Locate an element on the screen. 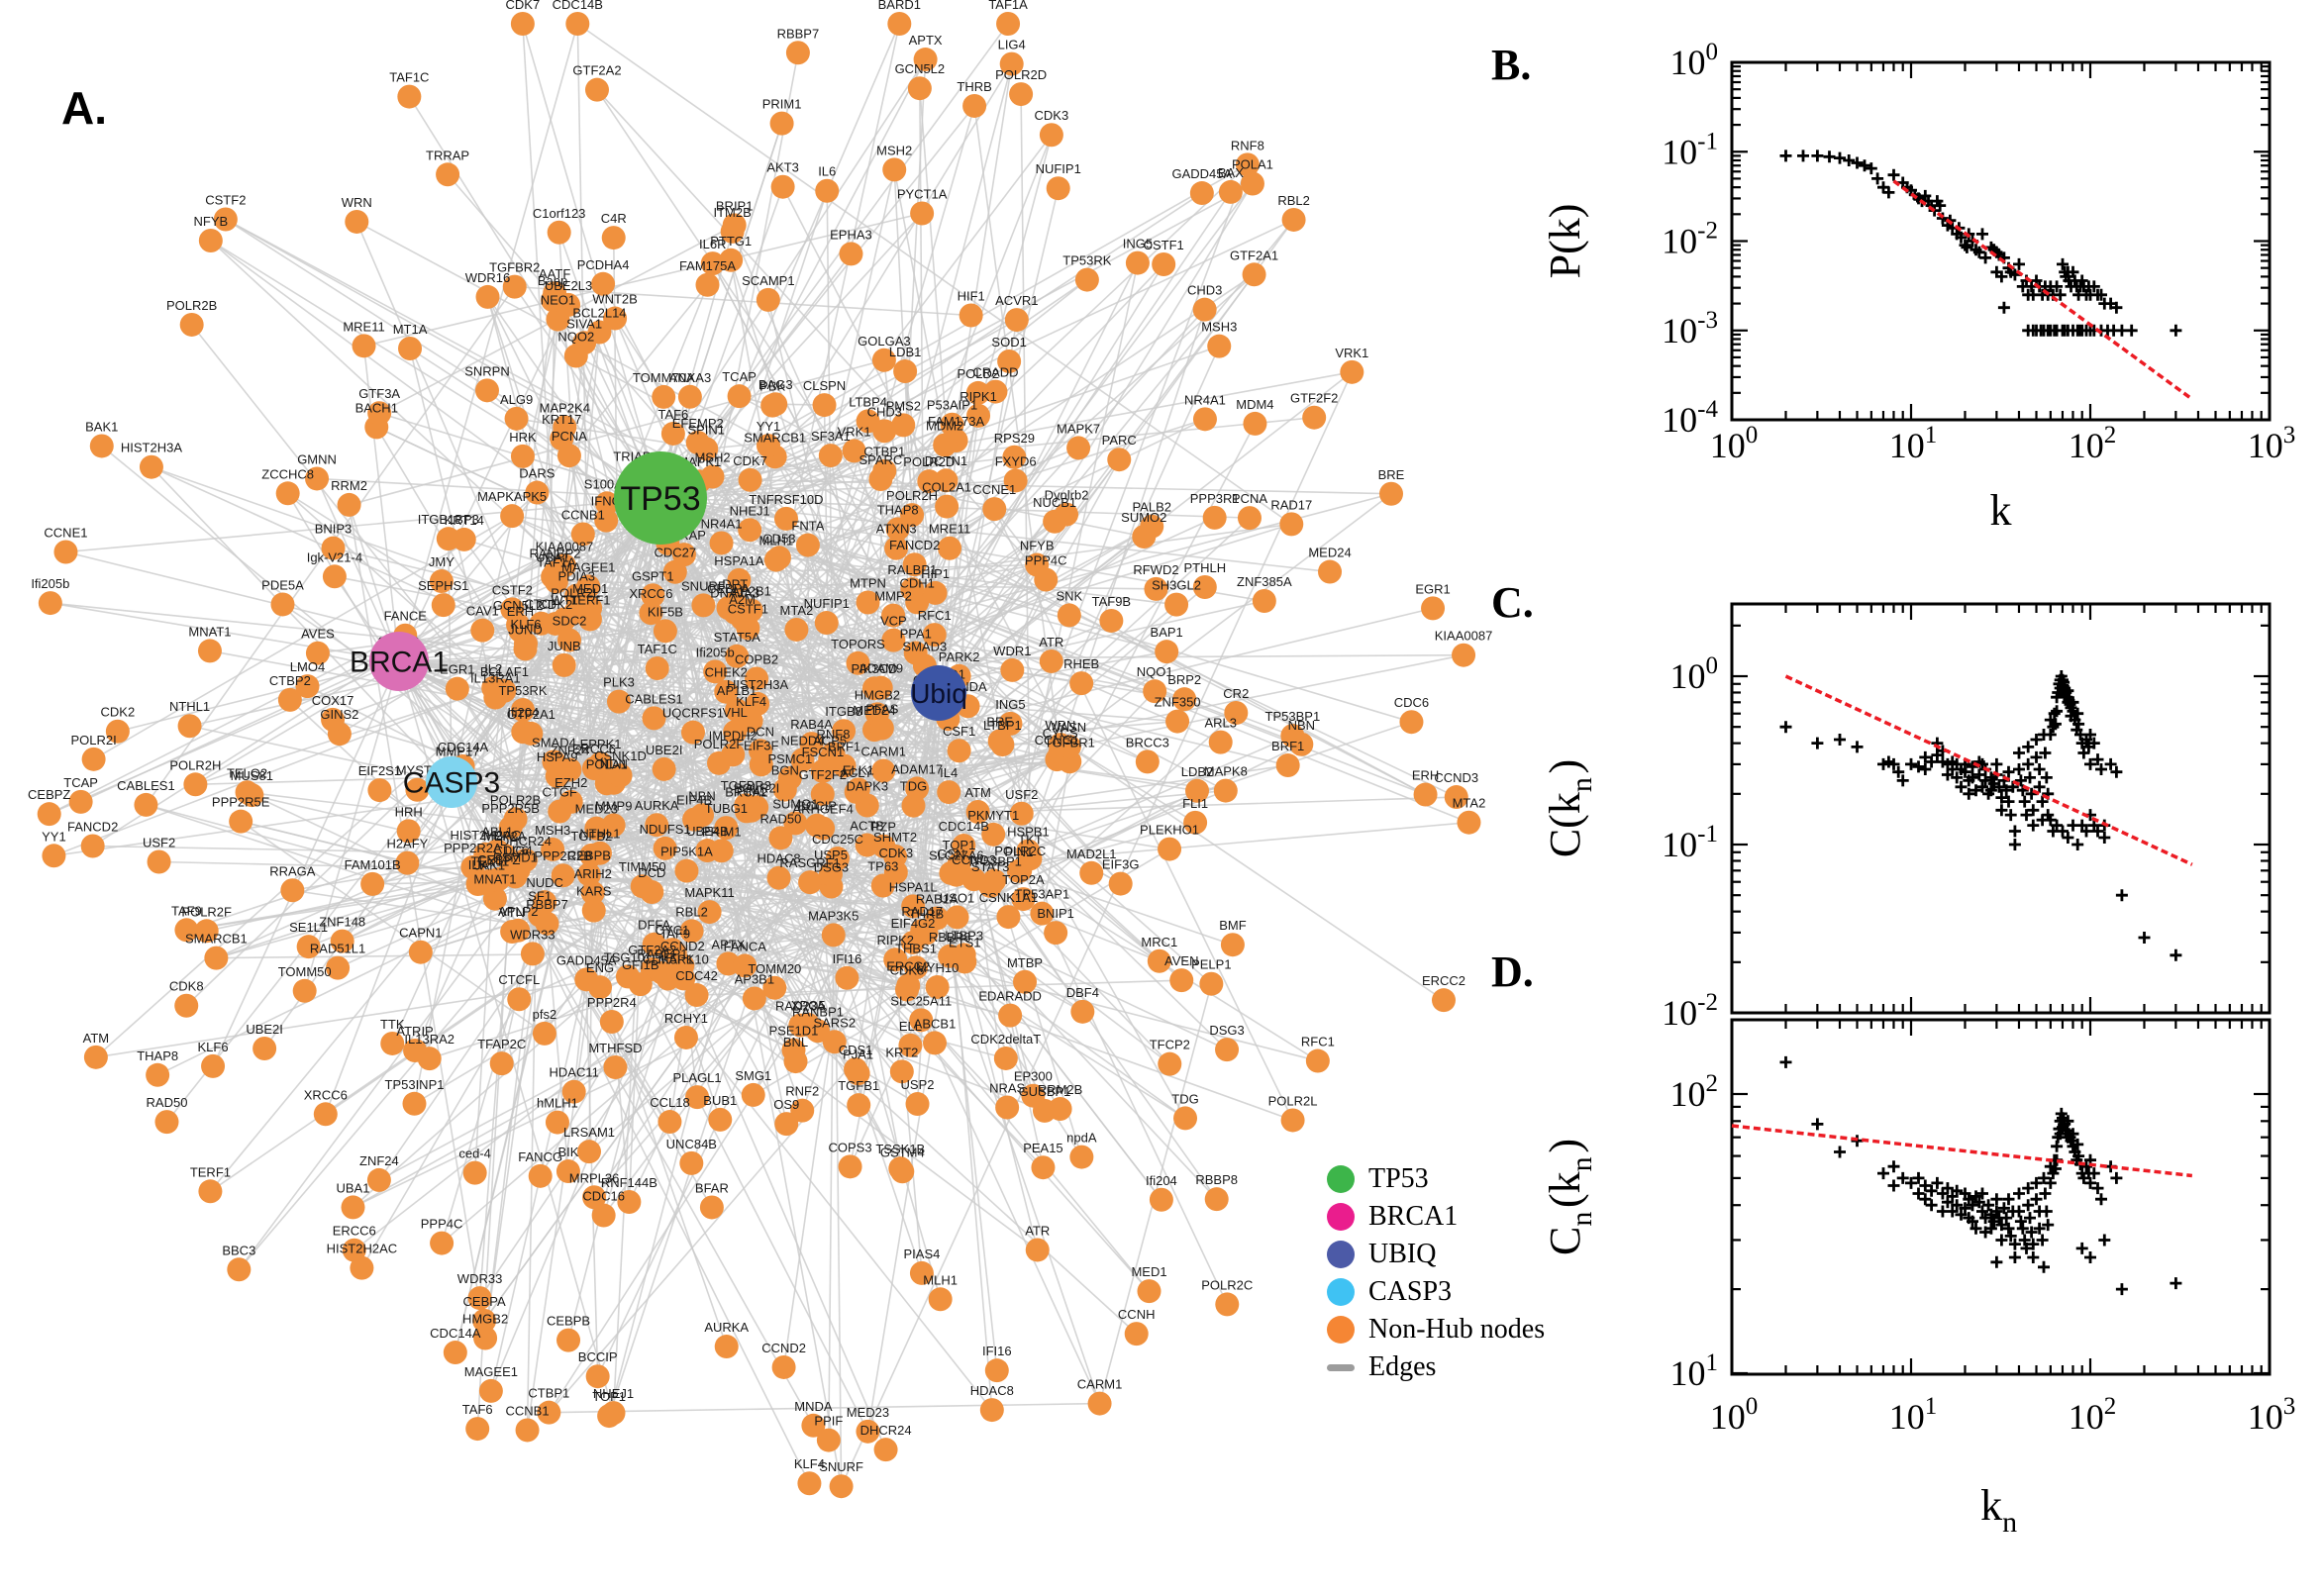 This screenshot has height=1596, width=2323. svg-text: RANBP1 is located at coordinates (818, 1011).